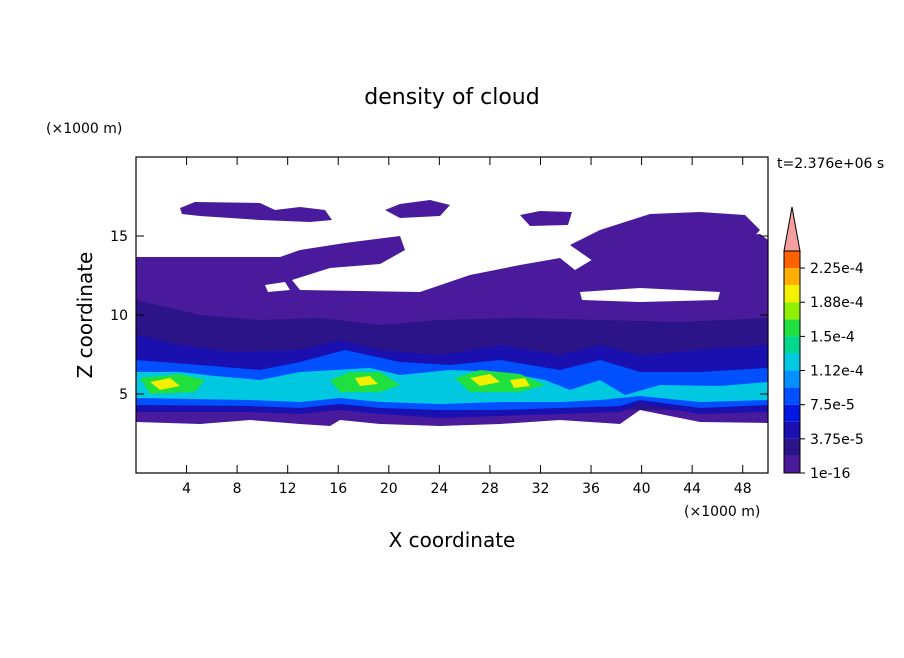 The height and width of the screenshot is (658, 904). What do you see at coordinates (837, 440) in the screenshot?
I see `colorbar-tick-label: 3.75e-5` at bounding box center [837, 440].